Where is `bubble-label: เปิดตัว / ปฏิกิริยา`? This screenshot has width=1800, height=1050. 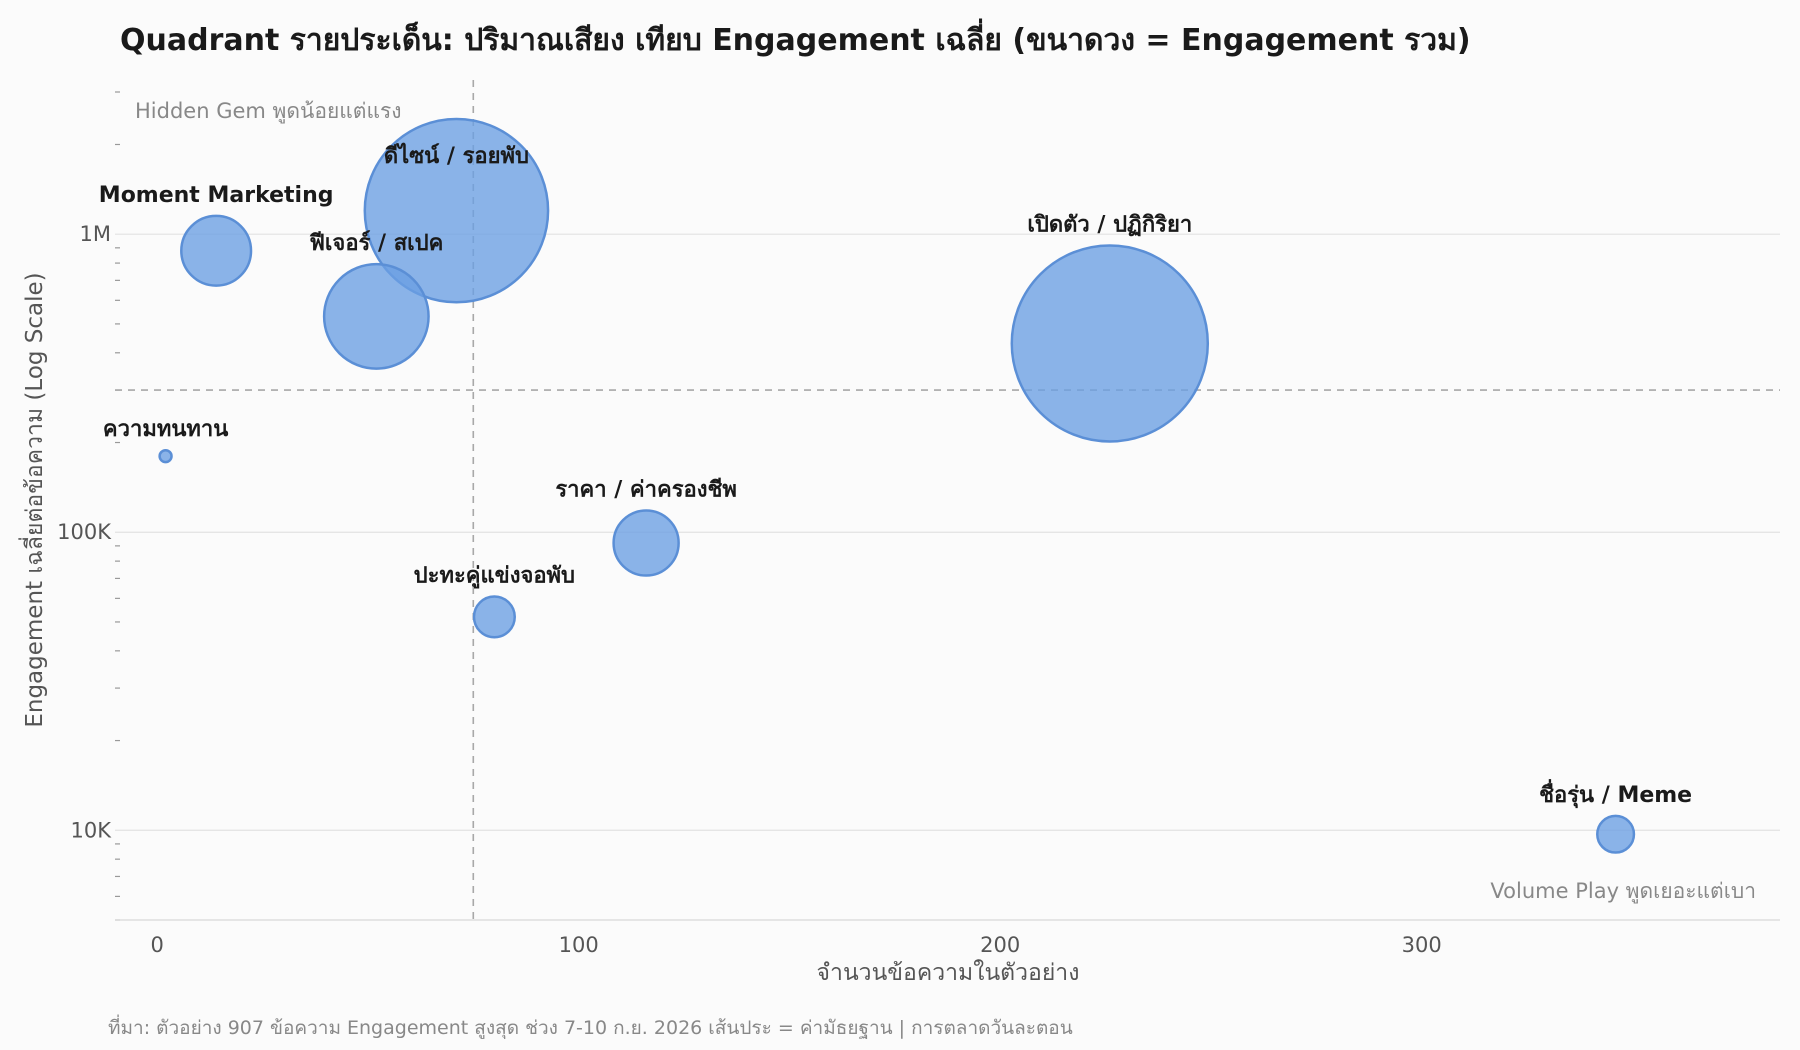 bubble-label: เปิดตัว / ปฏิกิริยา is located at coordinates (1109, 224).